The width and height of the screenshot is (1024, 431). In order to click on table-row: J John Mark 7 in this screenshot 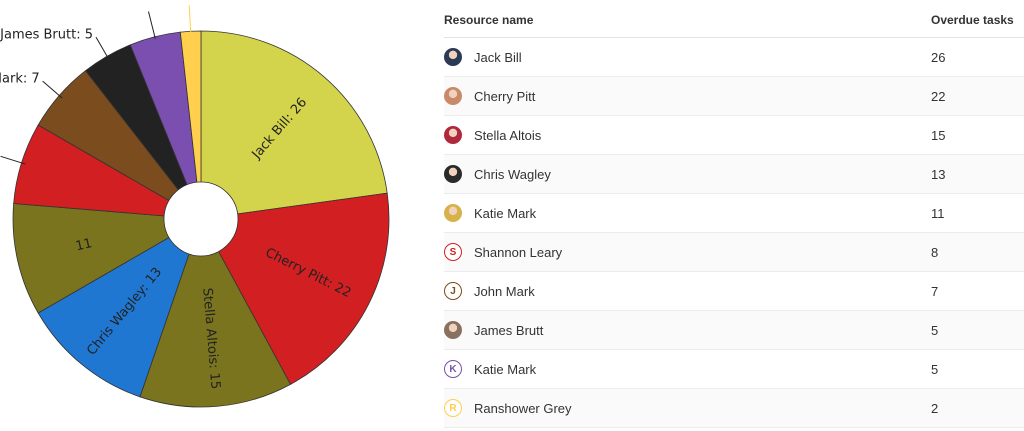, I will do `click(734, 291)`.